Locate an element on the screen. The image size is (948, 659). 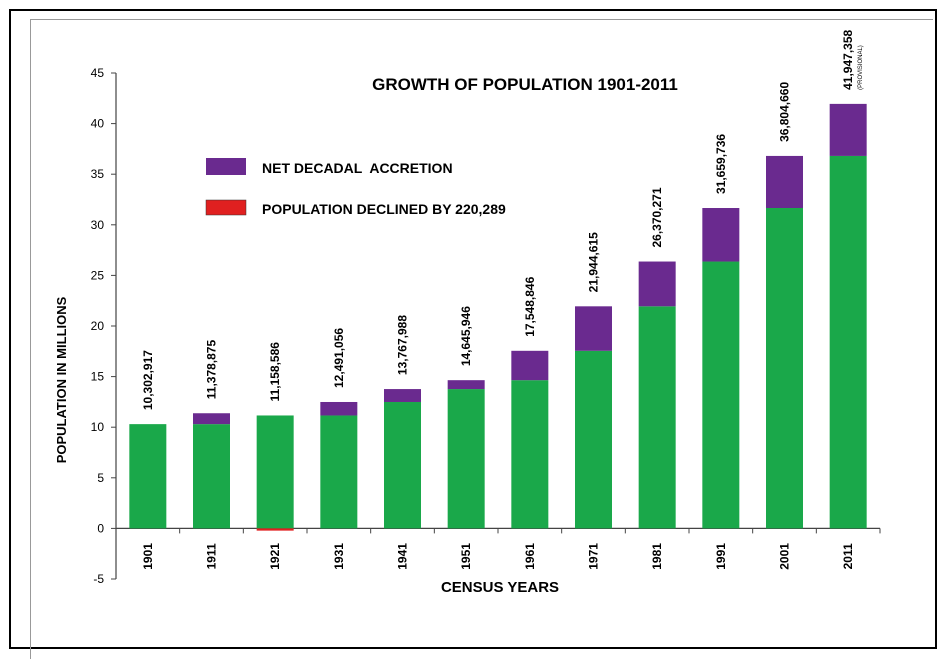
bar-base-1981 is located at coordinates (657, 417).